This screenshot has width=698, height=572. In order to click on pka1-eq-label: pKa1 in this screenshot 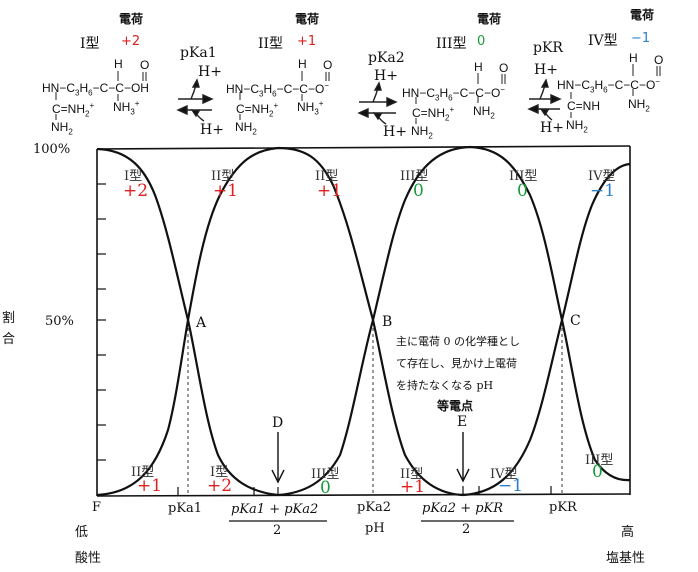, I will do `click(198, 53)`.